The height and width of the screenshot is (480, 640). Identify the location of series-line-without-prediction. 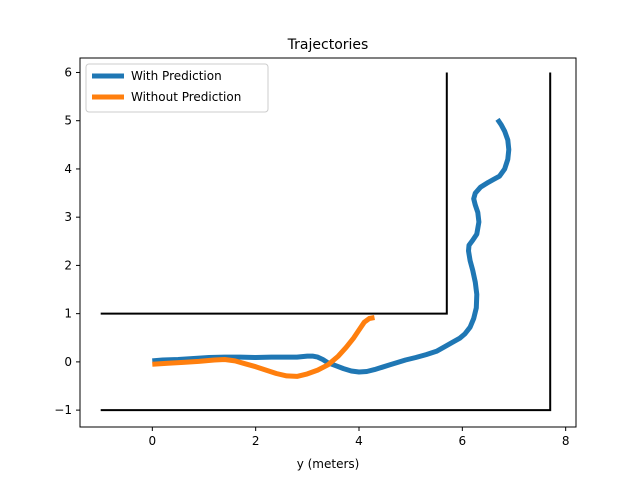
(263, 347).